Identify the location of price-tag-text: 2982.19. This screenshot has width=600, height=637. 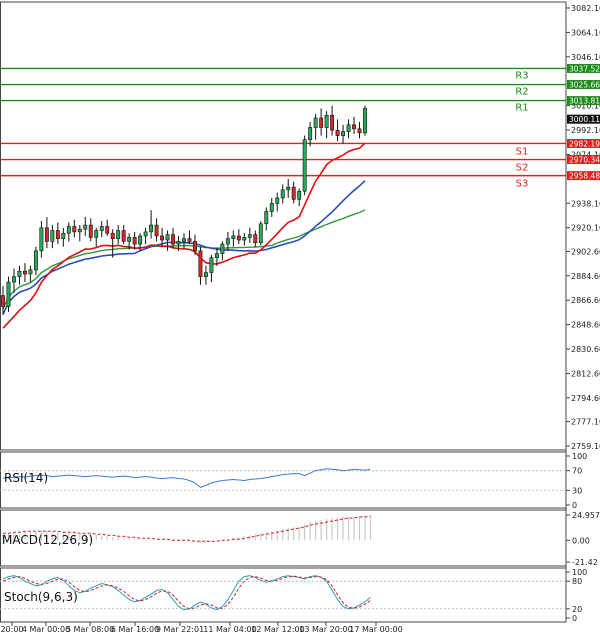
(584, 143).